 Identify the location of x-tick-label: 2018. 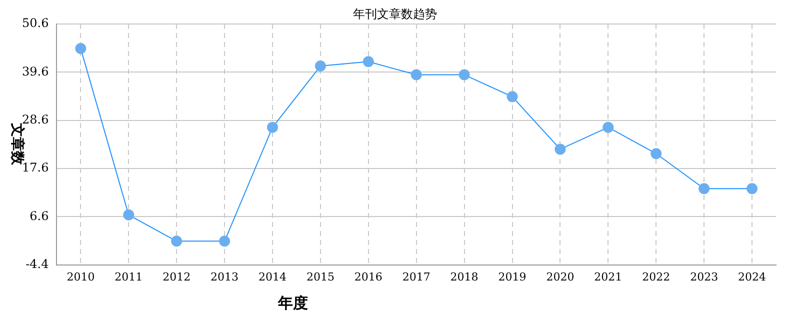
(464, 277).